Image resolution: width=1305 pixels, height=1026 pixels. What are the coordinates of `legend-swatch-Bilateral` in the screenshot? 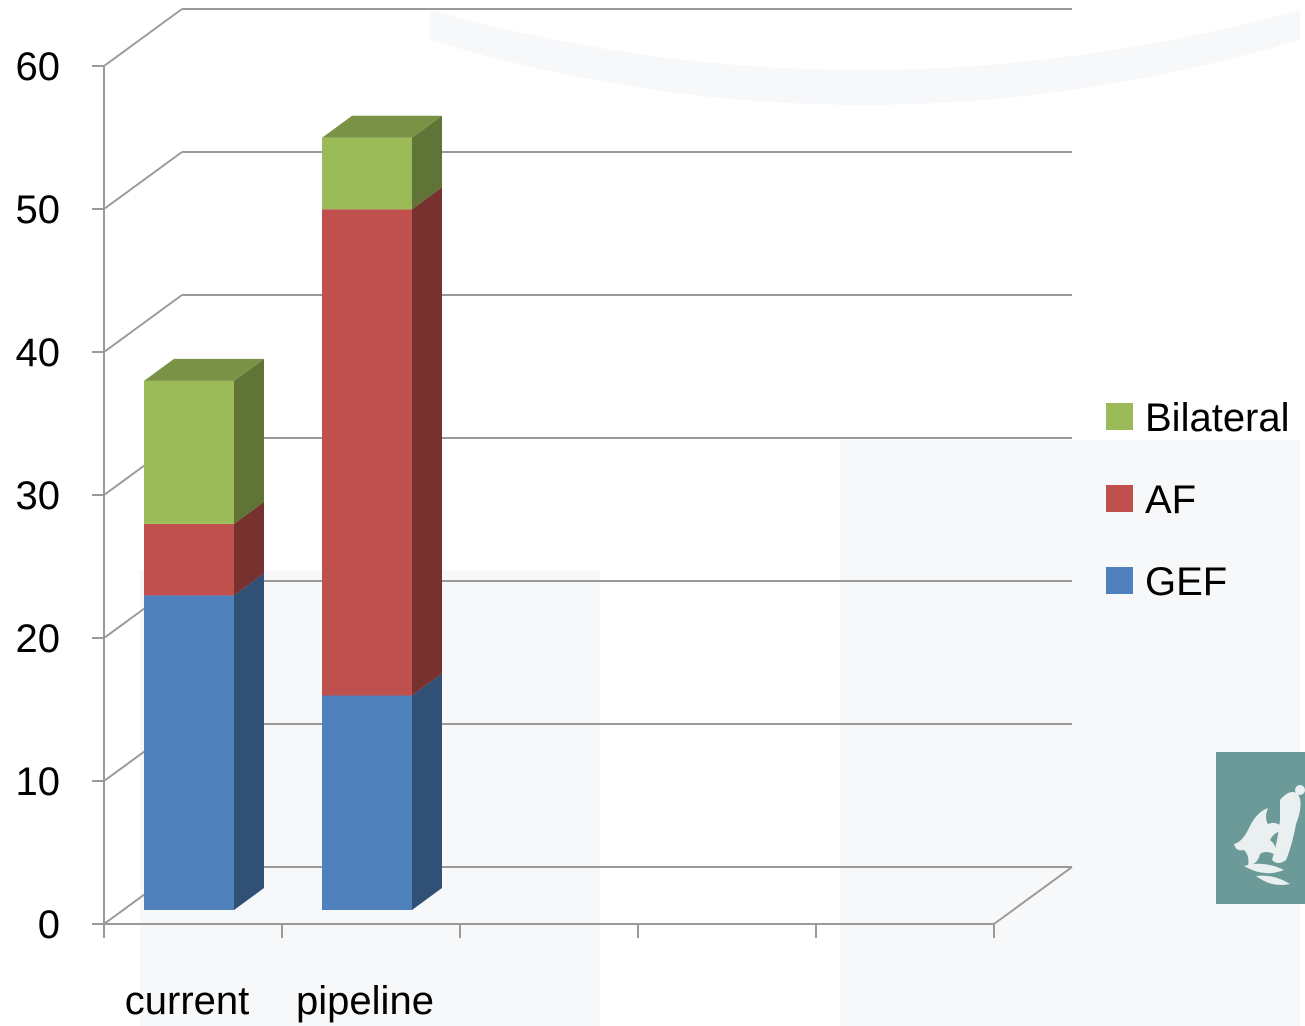 It's located at (1119, 416).